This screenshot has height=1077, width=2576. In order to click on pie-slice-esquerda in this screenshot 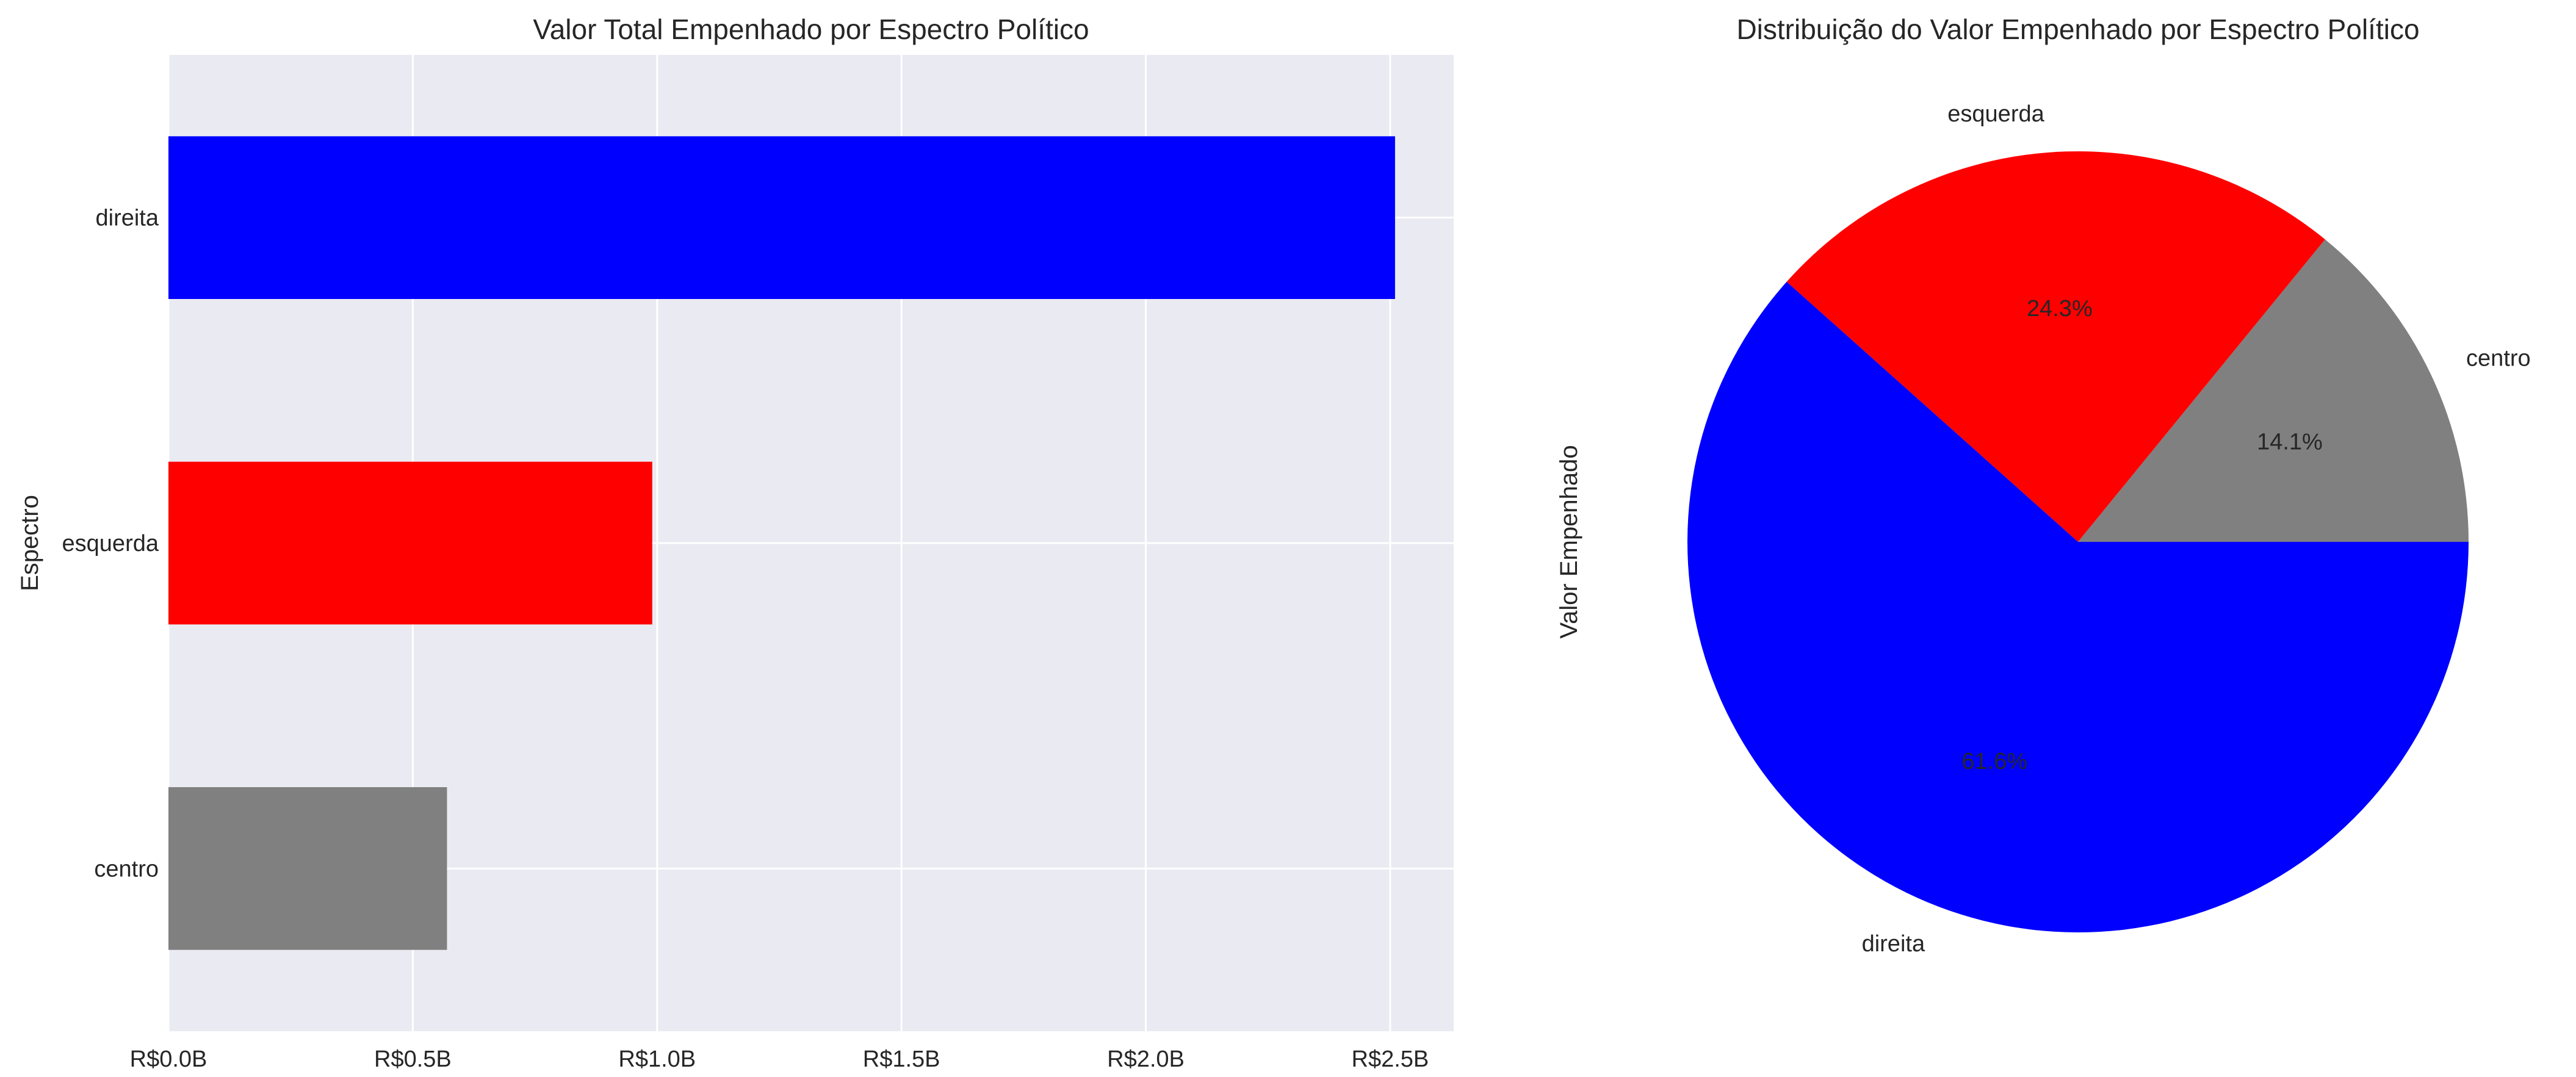, I will do `click(2055, 347)`.